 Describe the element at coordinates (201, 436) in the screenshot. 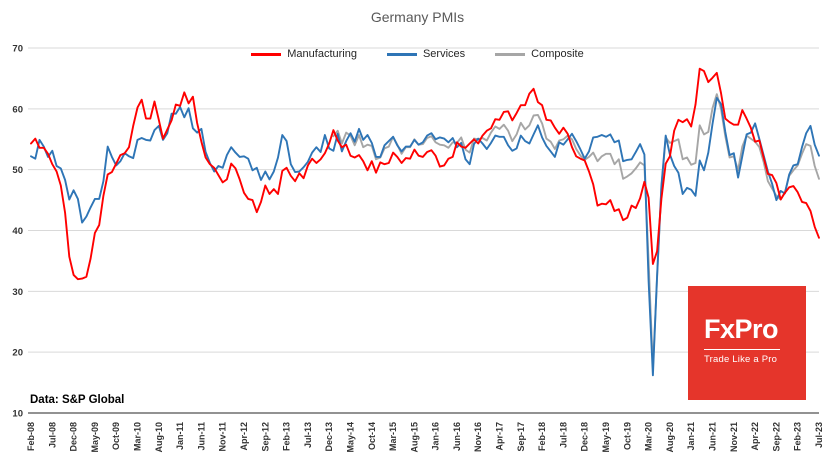

I see `x-tick-label: Jun-11` at that location.